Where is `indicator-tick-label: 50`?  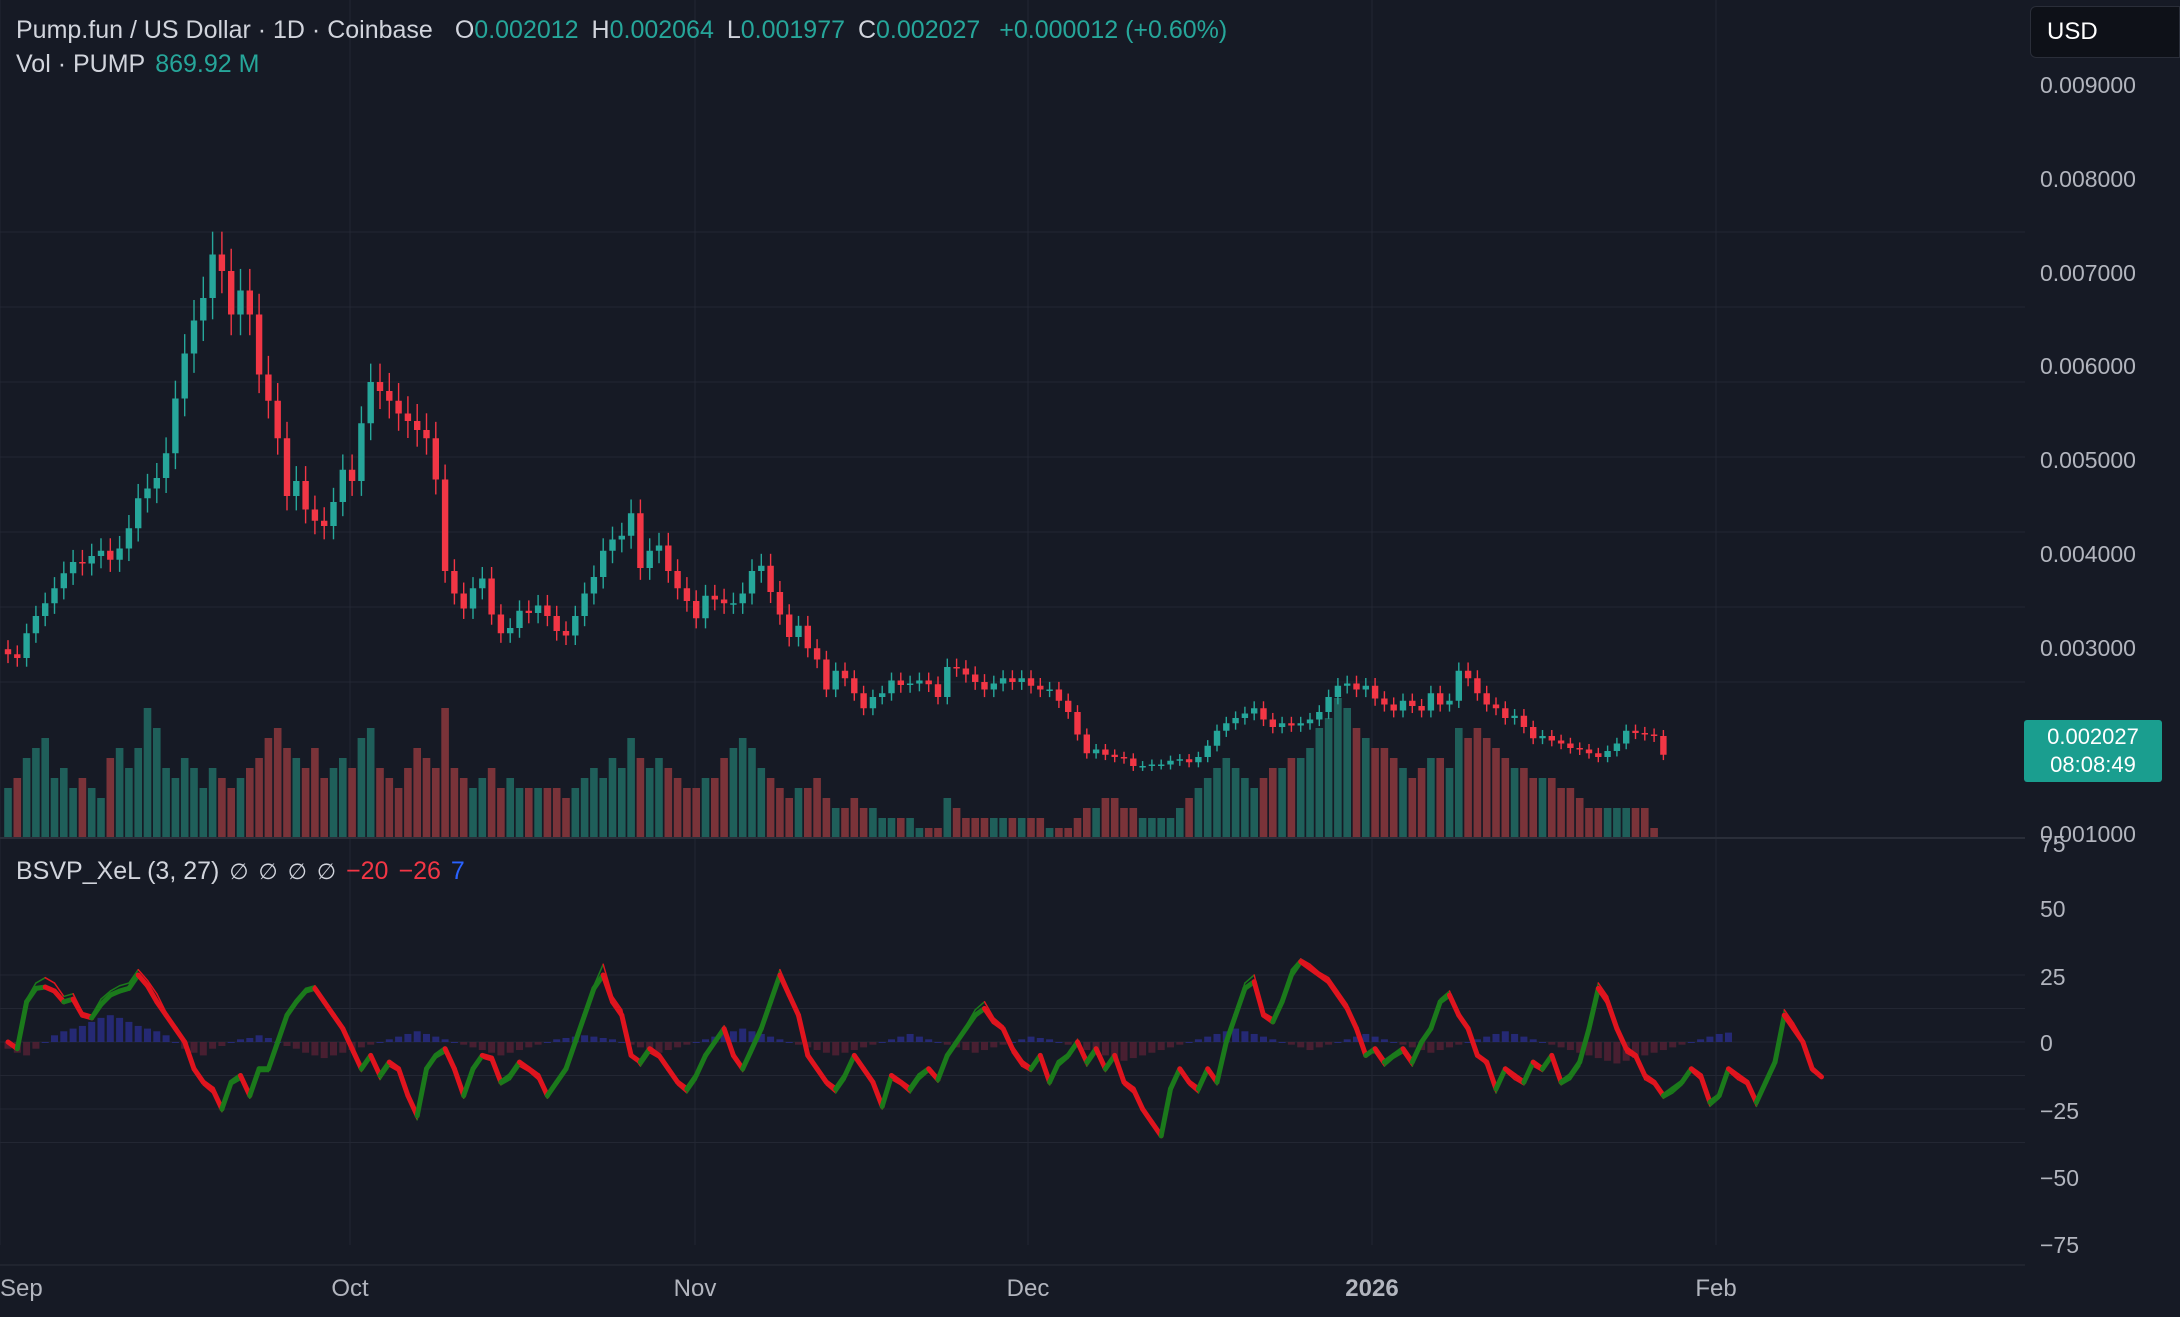 indicator-tick-label: 50 is located at coordinates (2053, 909).